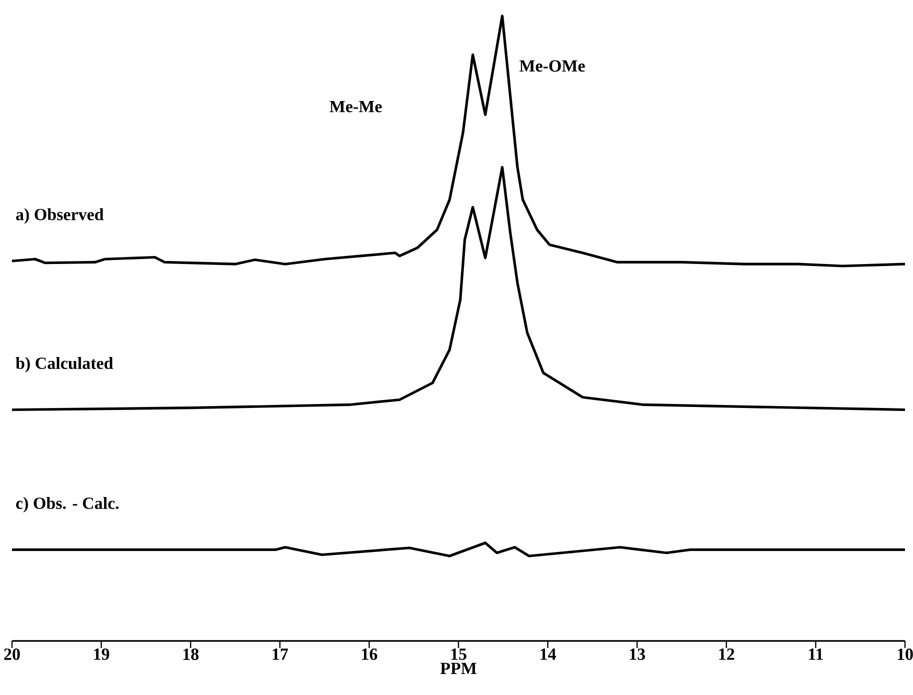 This screenshot has height=695, width=913. What do you see at coordinates (12, 654) in the screenshot?
I see `x-tick-label: 20` at bounding box center [12, 654].